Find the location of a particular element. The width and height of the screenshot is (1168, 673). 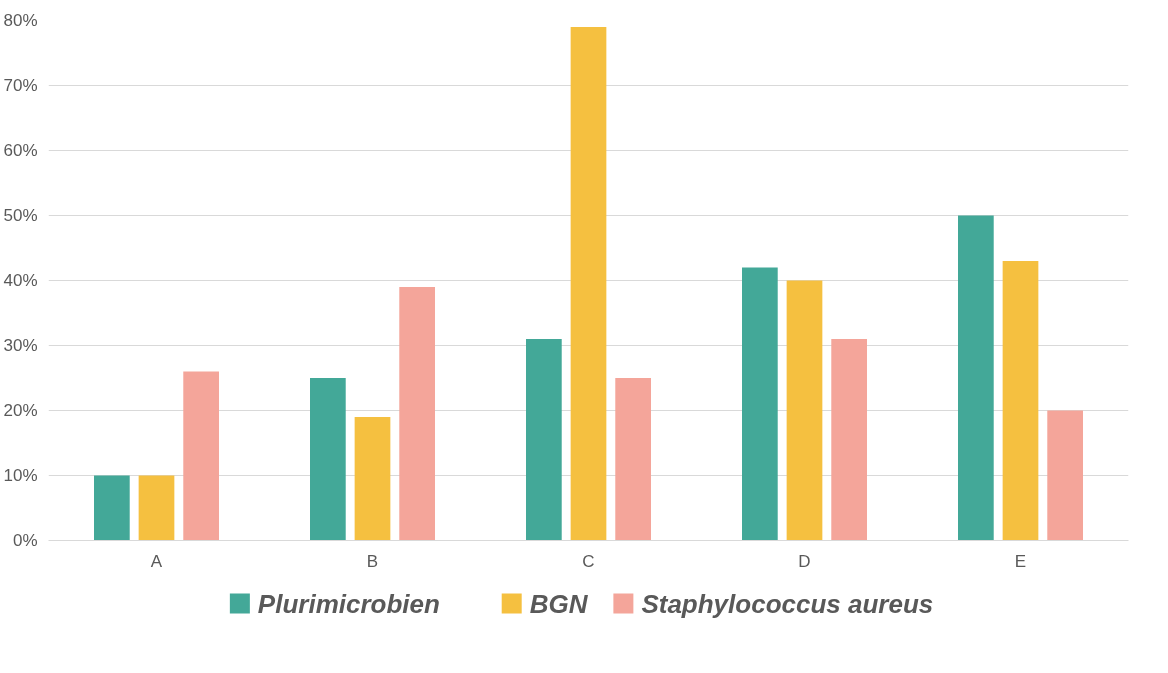

x-tick-label: C is located at coordinates (588, 561).